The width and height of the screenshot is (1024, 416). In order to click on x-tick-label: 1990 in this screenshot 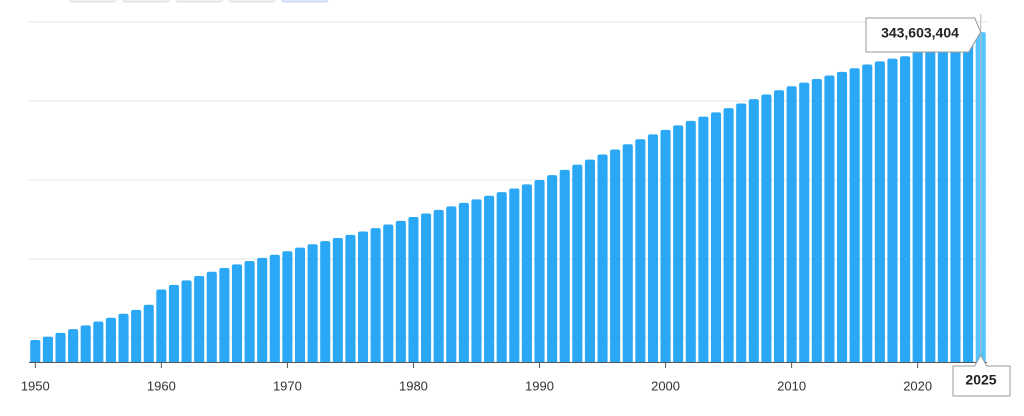, I will do `click(539, 385)`.